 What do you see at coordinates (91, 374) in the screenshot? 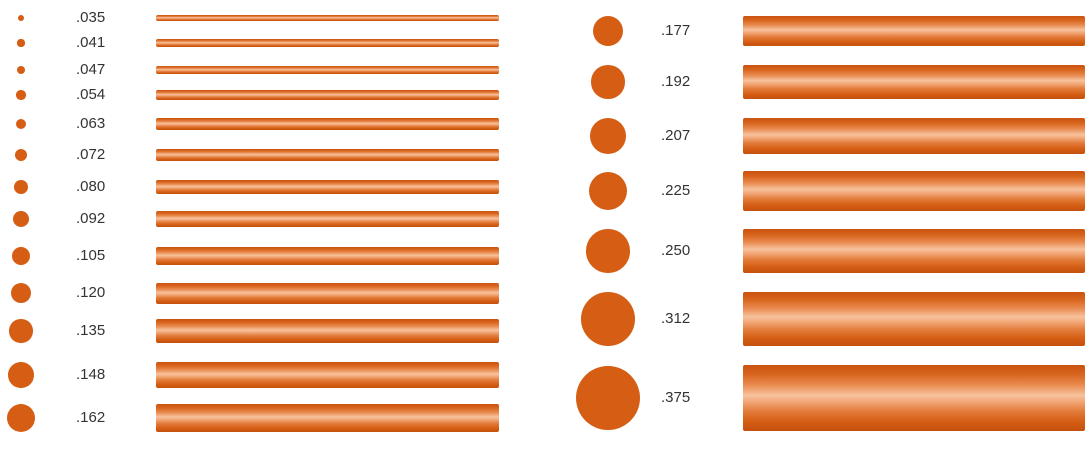
I see `gauge-size-label: .148` at bounding box center [91, 374].